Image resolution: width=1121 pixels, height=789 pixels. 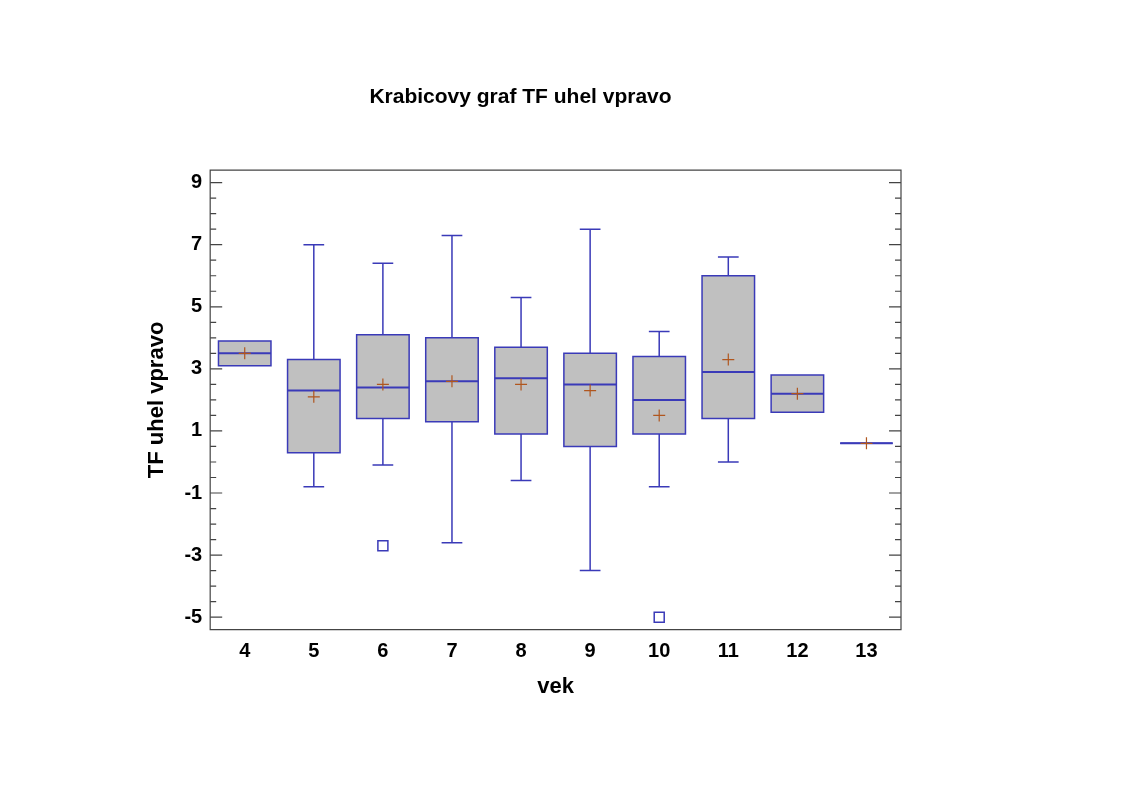 What do you see at coordinates (197, 181) in the screenshot?
I see `y-tick-label: 9` at bounding box center [197, 181].